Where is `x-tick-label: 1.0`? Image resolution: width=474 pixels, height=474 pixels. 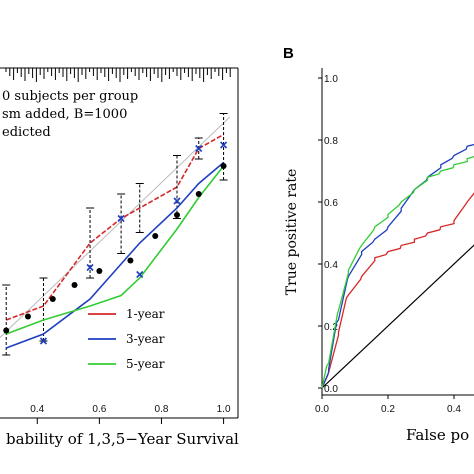
x-tick-label: 1.0 is located at coordinates (224, 409).